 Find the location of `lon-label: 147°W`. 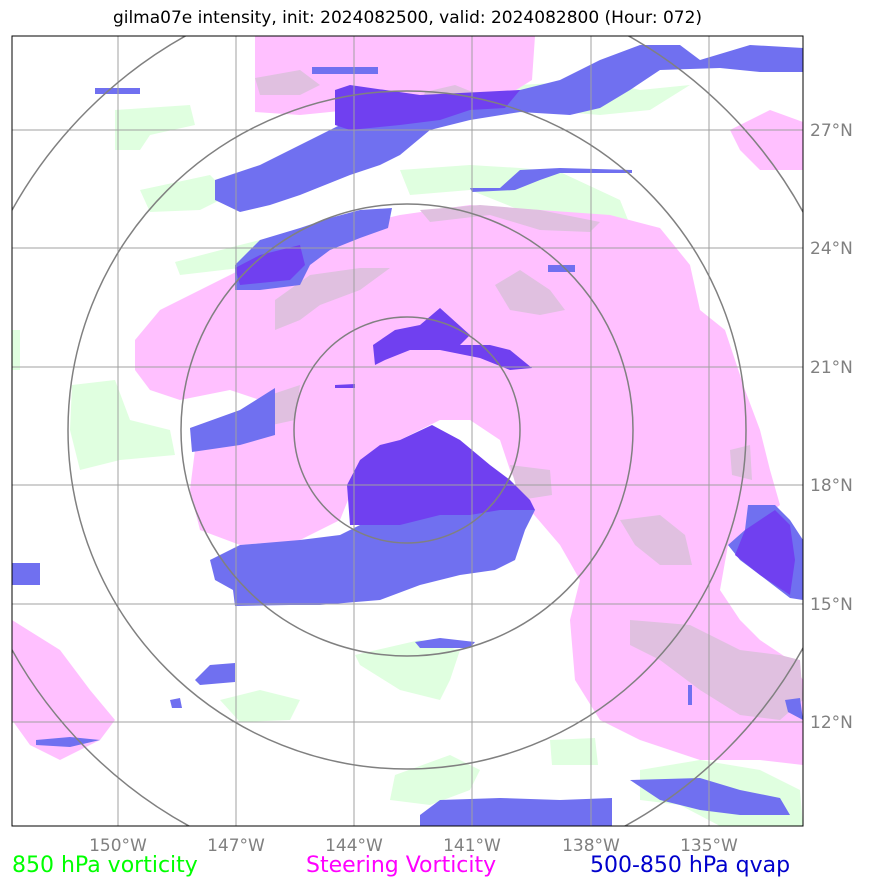

lon-label: 147°W is located at coordinates (236, 846).